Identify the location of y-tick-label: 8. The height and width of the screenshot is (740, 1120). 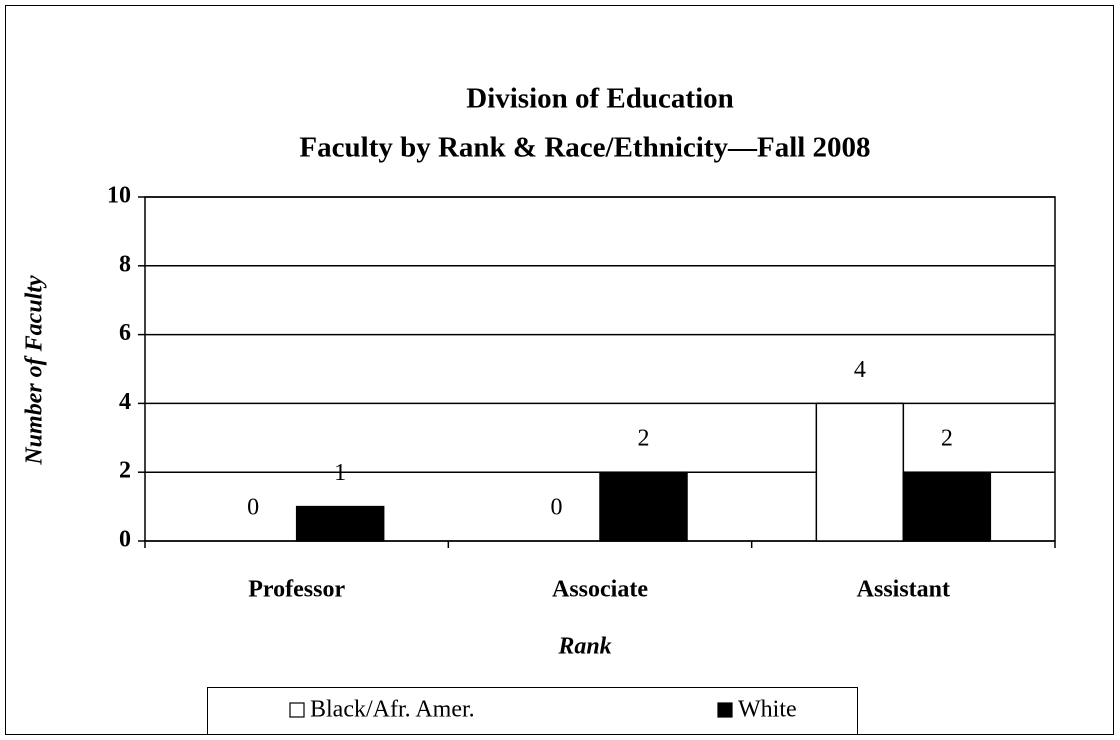
(125, 264).